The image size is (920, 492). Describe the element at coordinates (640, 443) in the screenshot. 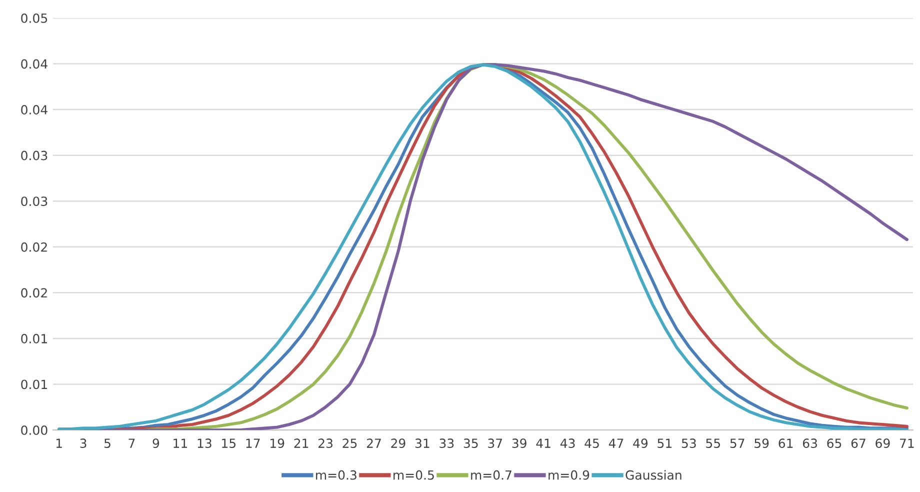

I see `x-tick-label: 49` at that location.